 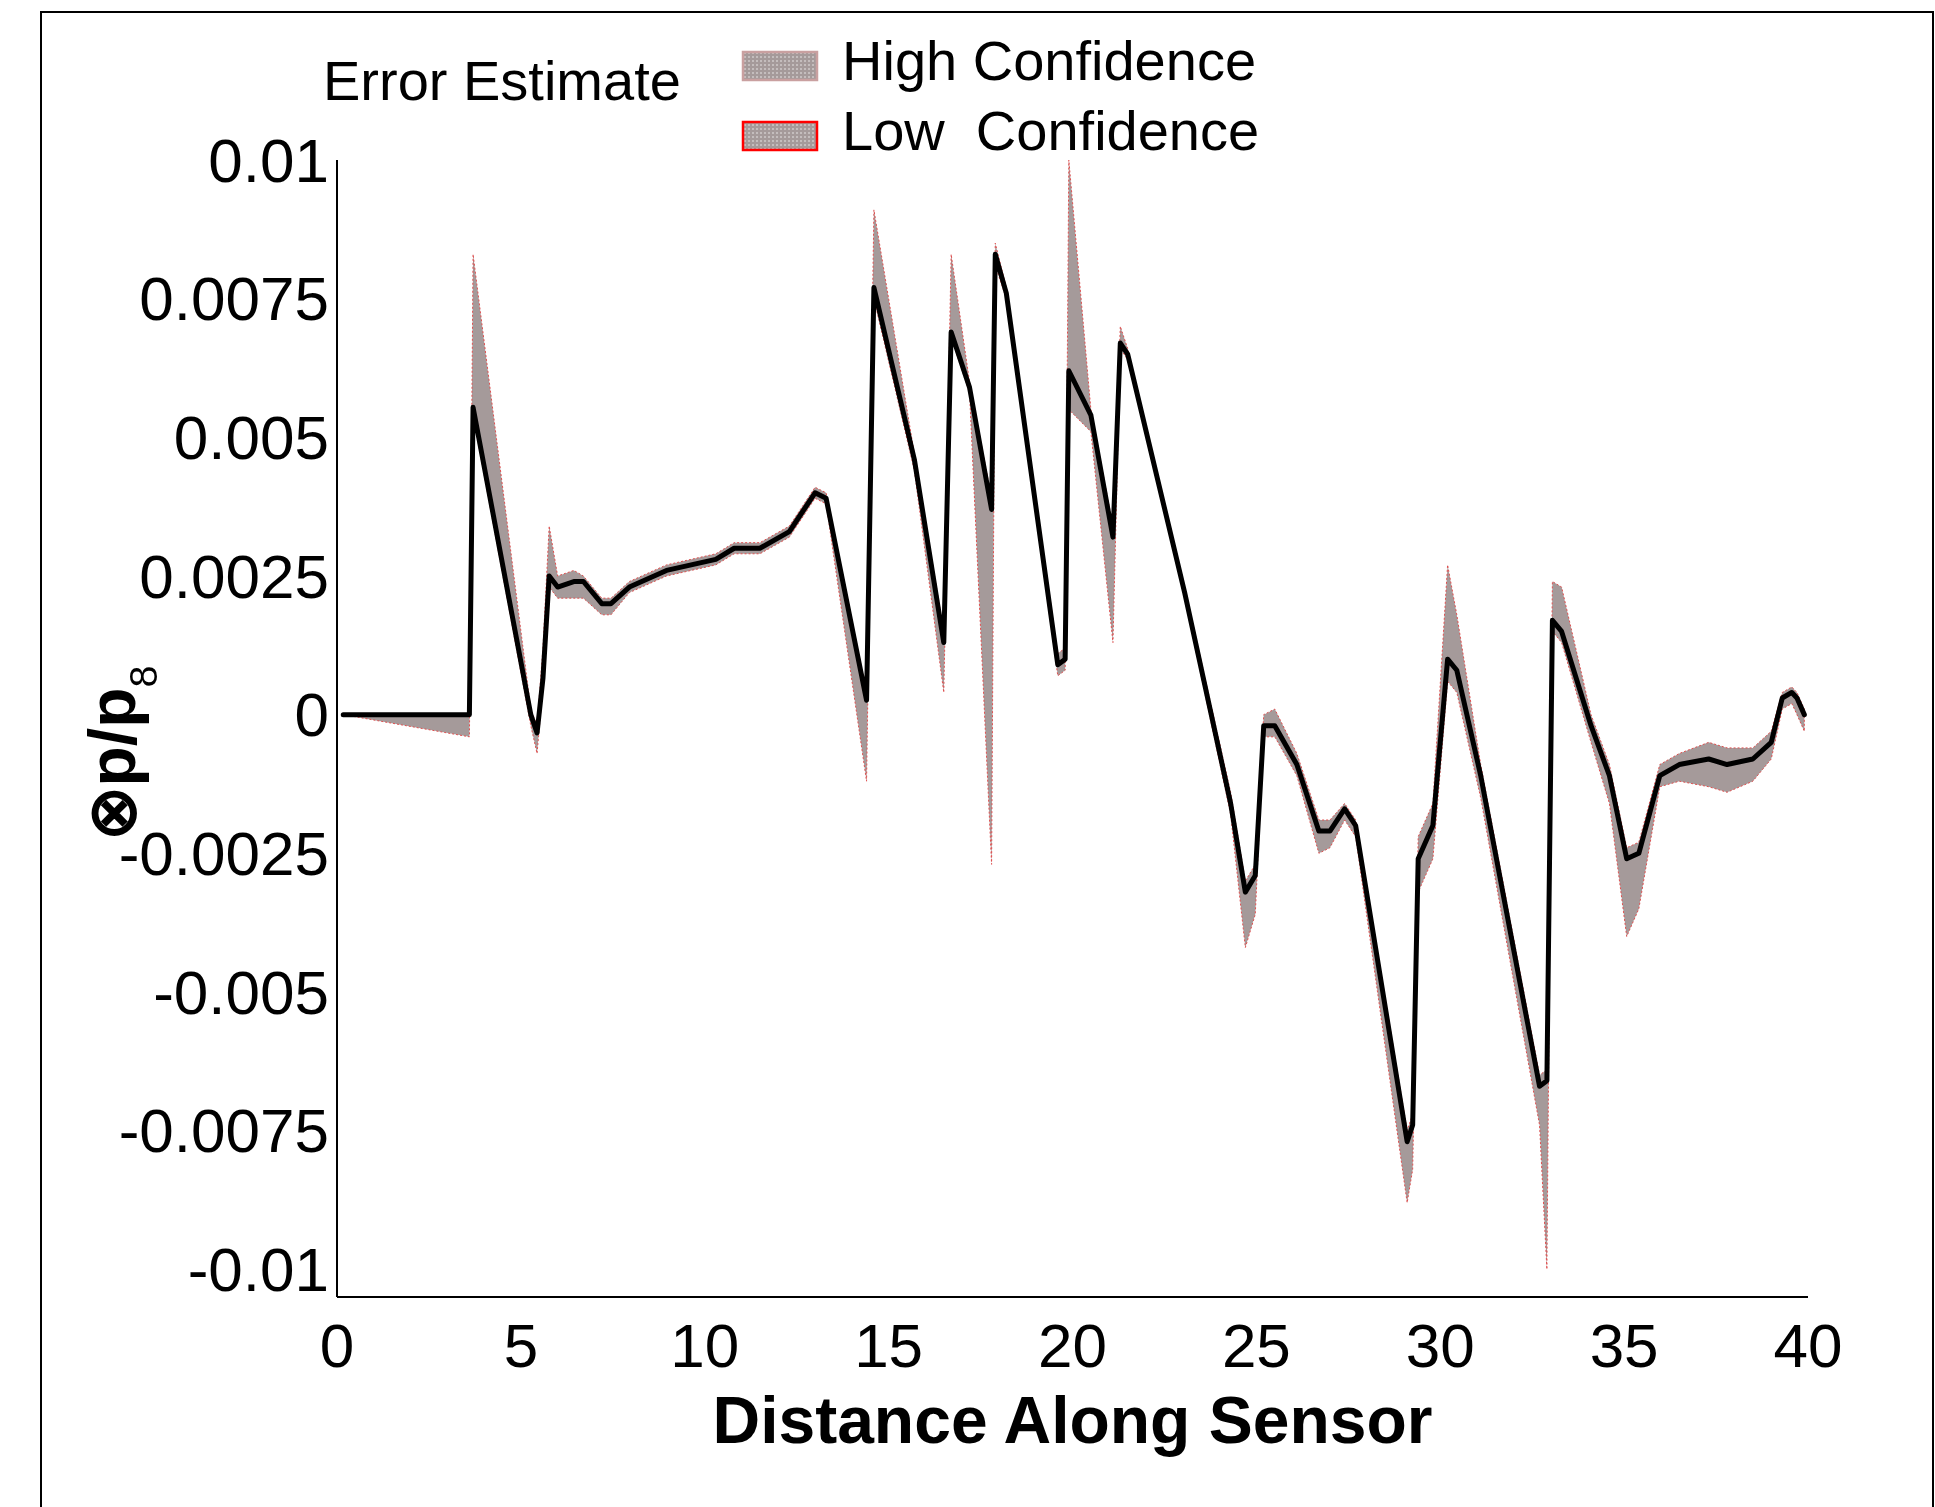 What do you see at coordinates (1072, 1420) in the screenshot?
I see `x-axis-title: Distance Along Sensor` at bounding box center [1072, 1420].